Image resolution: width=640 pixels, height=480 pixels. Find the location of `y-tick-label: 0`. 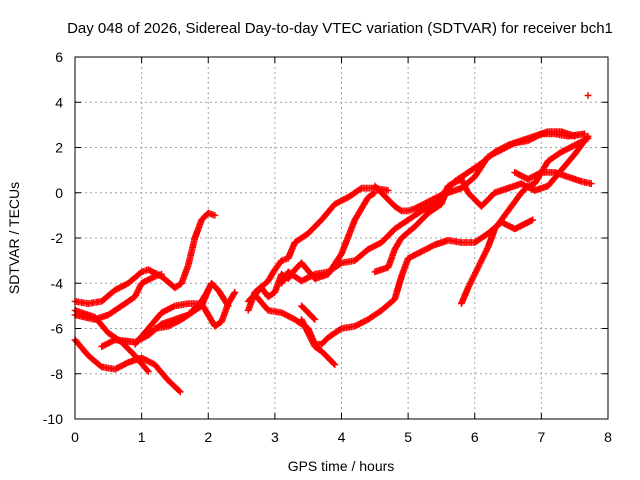

y-tick-label: 0 is located at coordinates (59, 193).